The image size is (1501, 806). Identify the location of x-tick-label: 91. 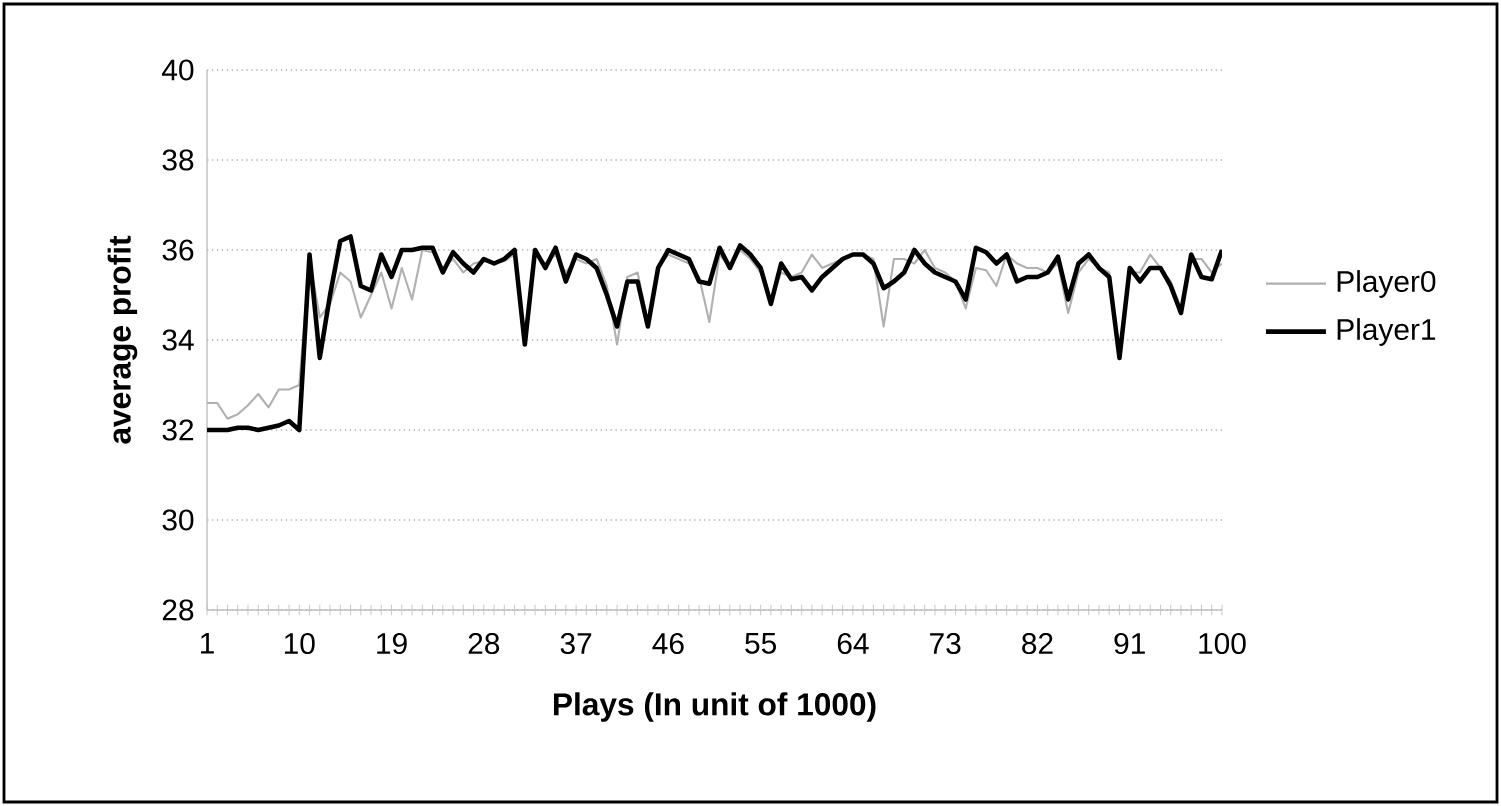
(1129, 643).